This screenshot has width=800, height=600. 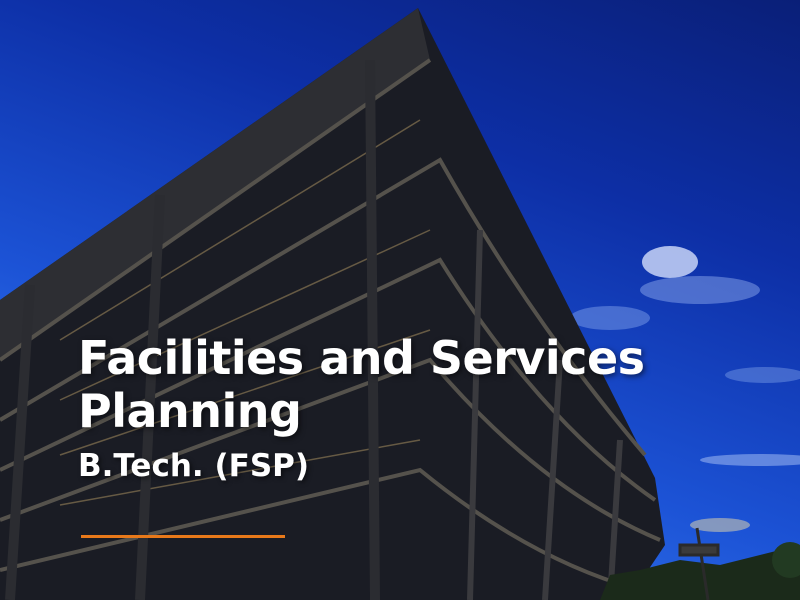 I want to click on aerial-lift, so click(x=699, y=563).